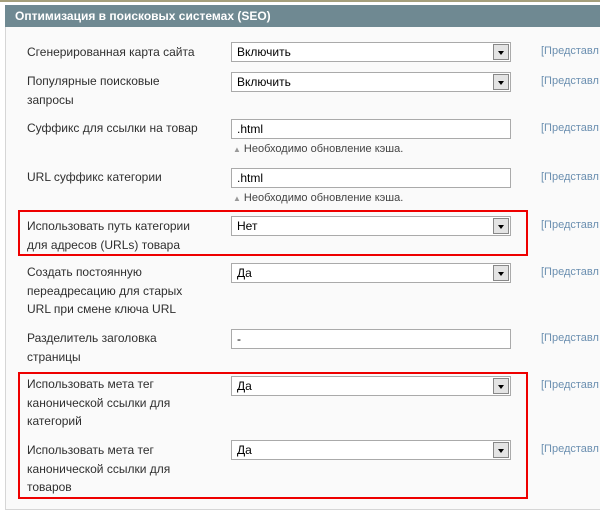 Image resolution: width=600 pixels, height=514 pixels. I want to click on field-label: Сгенерированная карта сайта, so click(111, 52).